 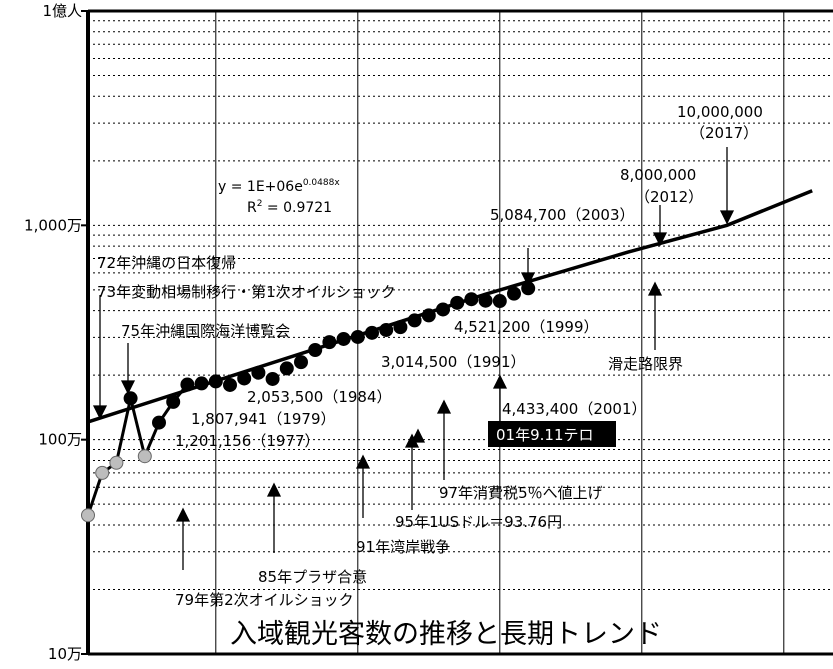 I want to click on value-2003: 5,084,700（2003）, so click(x=562, y=215).